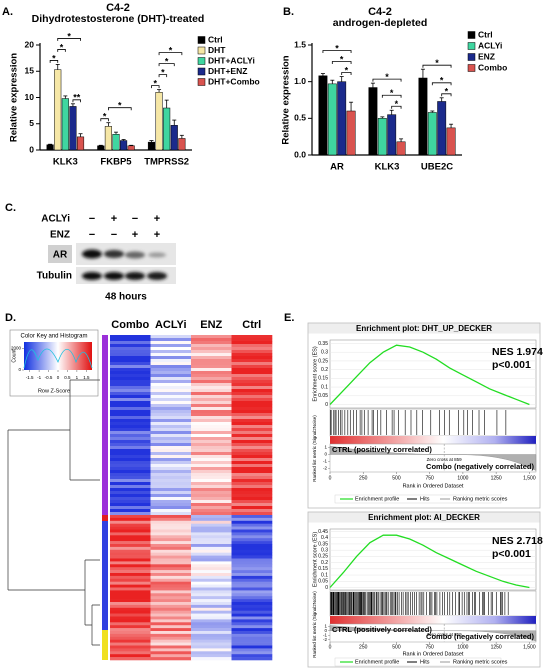 The width and height of the screenshot is (550, 669). What do you see at coordinates (433, 440) in the screenshot?
I see `rank-colorbar` at bounding box center [433, 440].